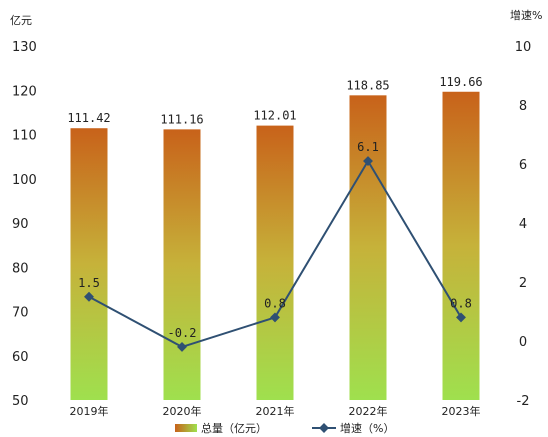  Describe the element at coordinates (89, 283) in the screenshot. I see `line-value-label: 1.5` at that location.